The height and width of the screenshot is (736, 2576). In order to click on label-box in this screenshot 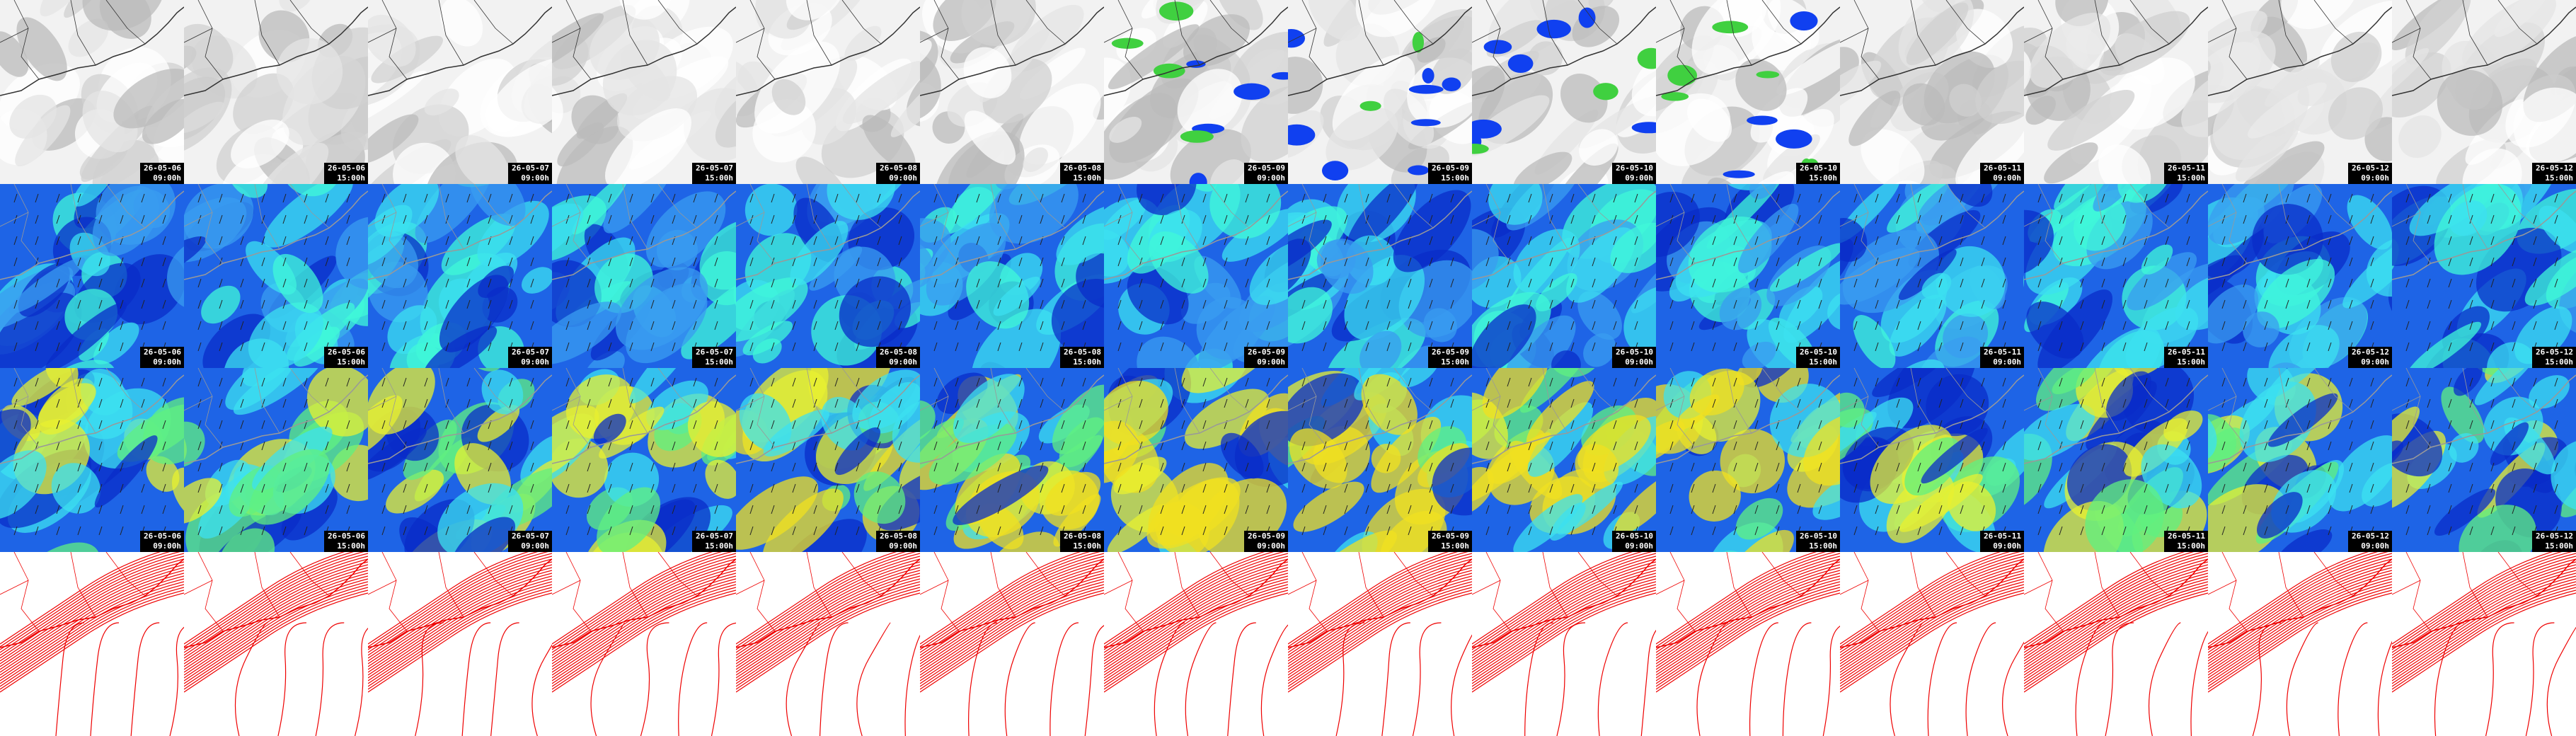, I will do `click(2370, 541)`.